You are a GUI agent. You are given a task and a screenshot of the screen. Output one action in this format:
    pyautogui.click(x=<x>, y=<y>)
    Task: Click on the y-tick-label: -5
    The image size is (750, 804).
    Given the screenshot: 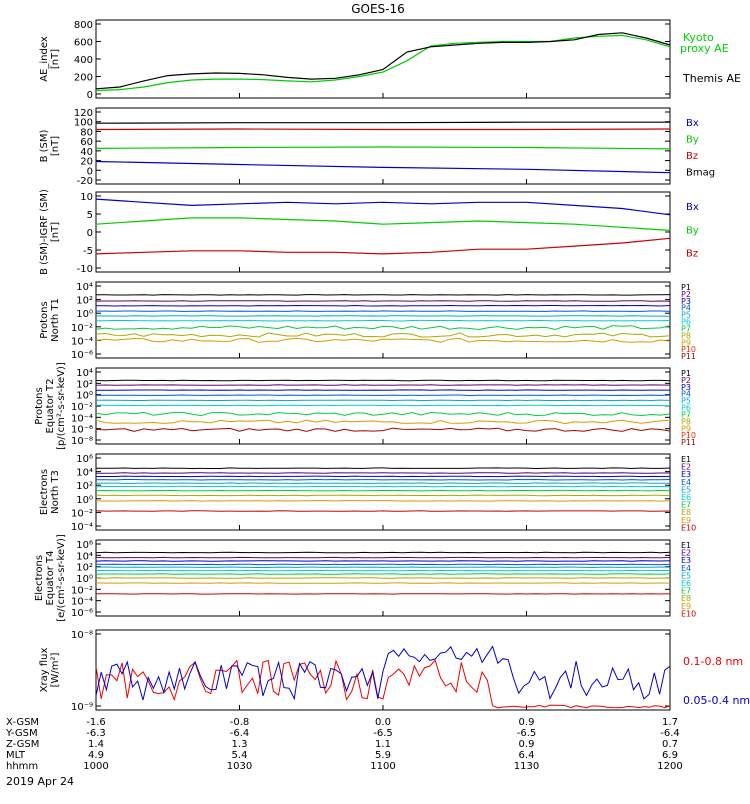 What is the action you would take?
    pyautogui.click(x=88, y=251)
    